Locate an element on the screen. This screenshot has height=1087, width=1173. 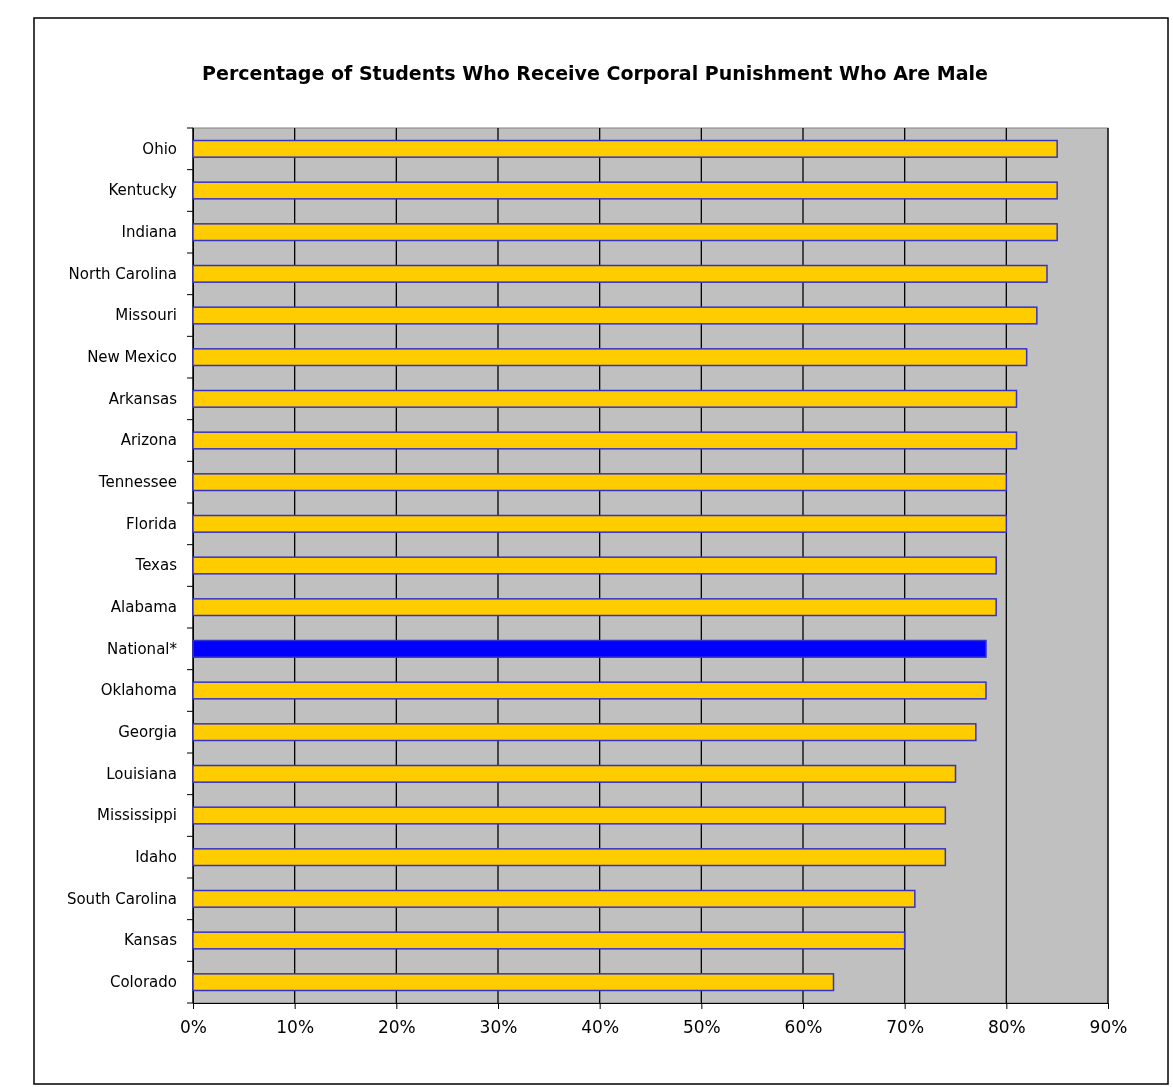
x-tick-label: 0% is located at coordinates (193, 1027).